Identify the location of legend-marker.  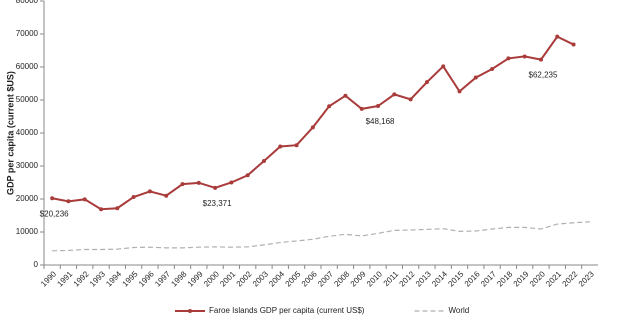
(190, 311).